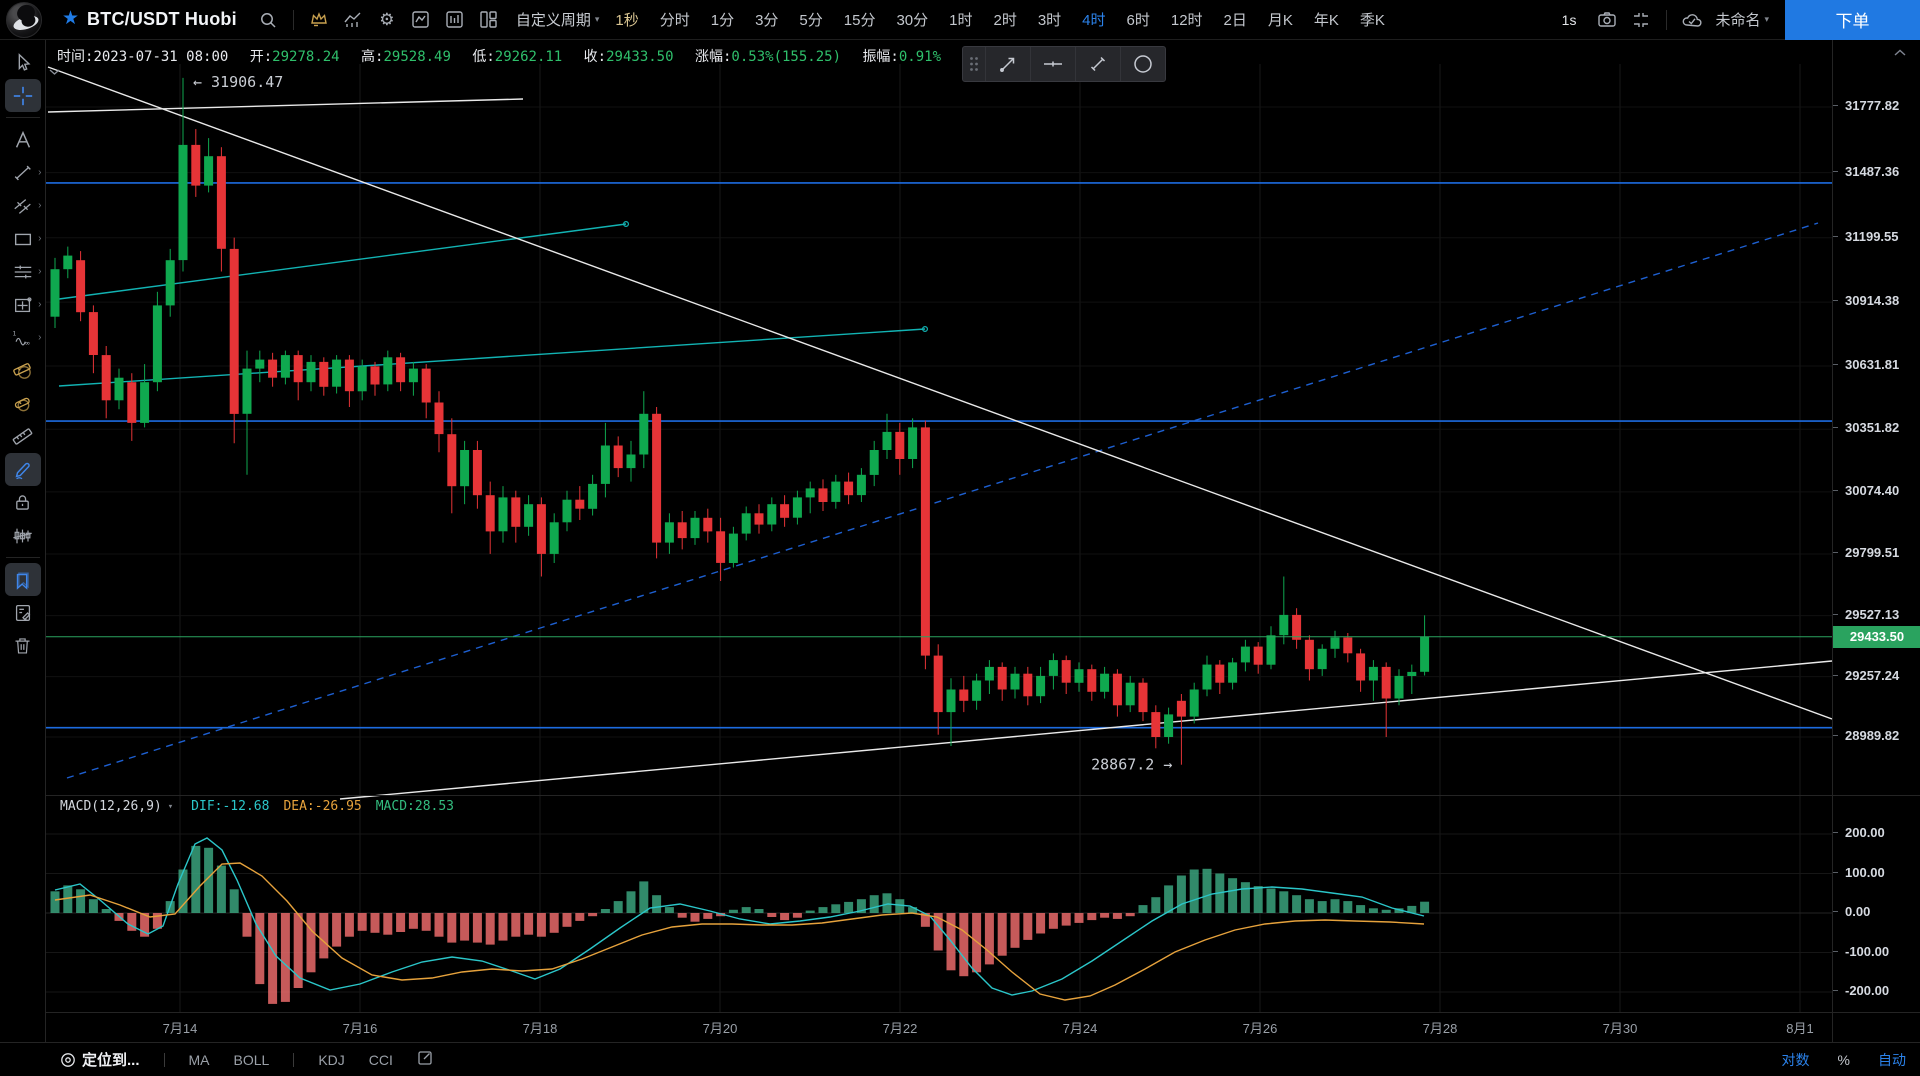 Image resolution: width=1920 pixels, height=1076 pixels. Describe the element at coordinates (23, 612) in the screenshot. I see `tool-order-note` at that location.